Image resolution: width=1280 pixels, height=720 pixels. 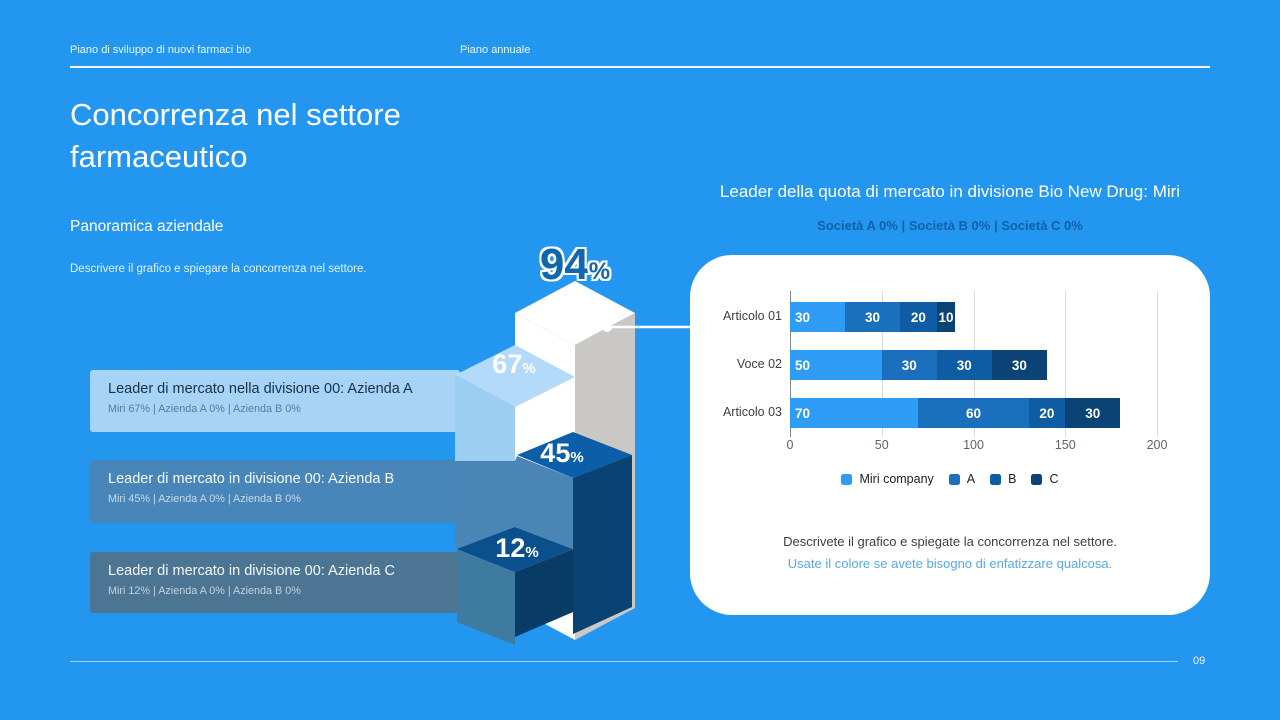 I want to click on percent-label-94: 94%, so click(x=575, y=265).